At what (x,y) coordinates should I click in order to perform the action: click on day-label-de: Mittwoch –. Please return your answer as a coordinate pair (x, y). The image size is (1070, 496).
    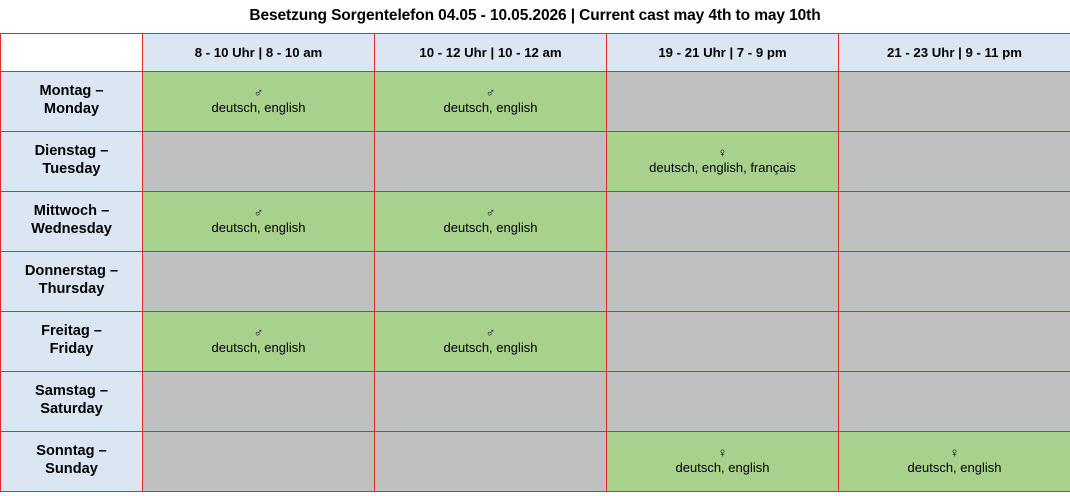
    Looking at the image, I should click on (71, 211).